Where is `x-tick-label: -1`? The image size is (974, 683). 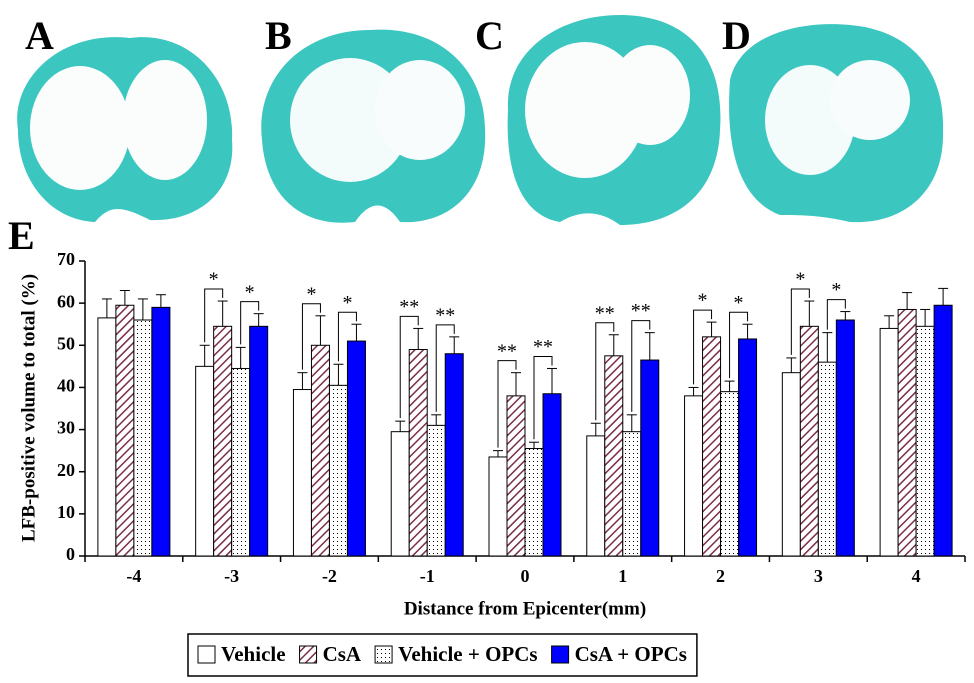
x-tick-label: -1 is located at coordinates (427, 576).